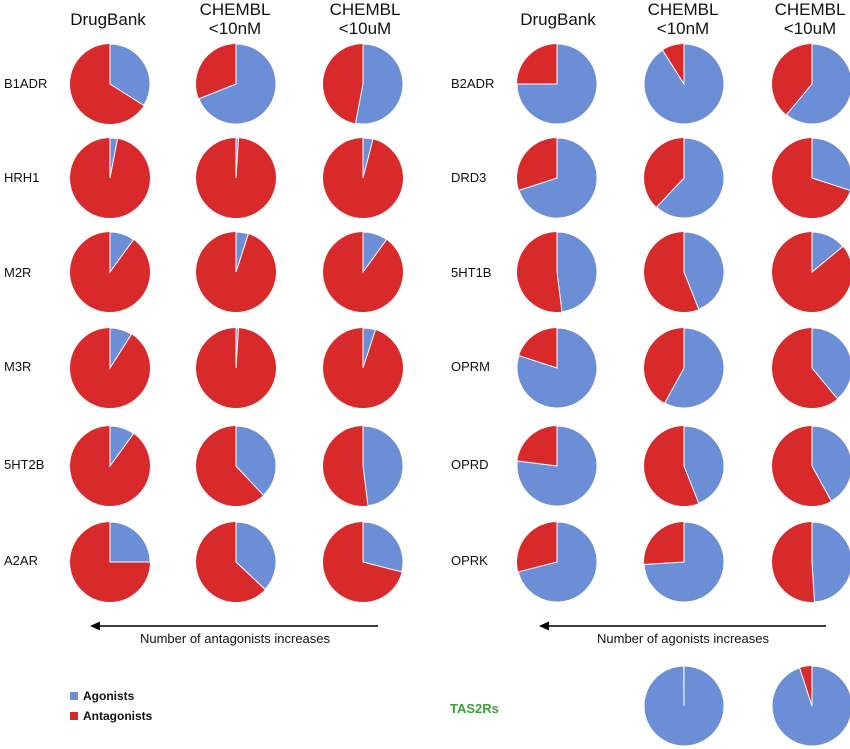 The height and width of the screenshot is (749, 850). I want to click on pie-oprk-chembl-10nm, so click(684, 562).